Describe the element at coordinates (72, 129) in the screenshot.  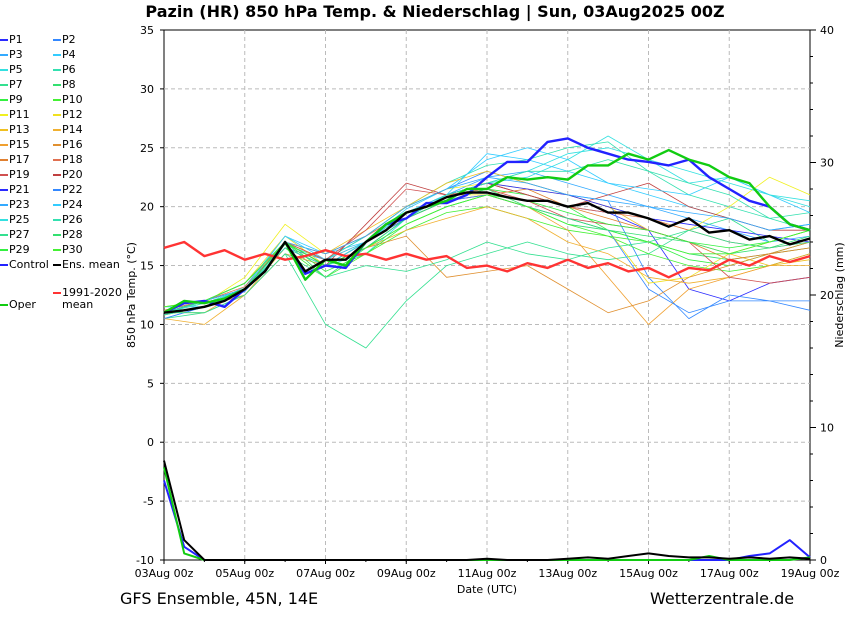
I see `legend-label: P14` at that location.